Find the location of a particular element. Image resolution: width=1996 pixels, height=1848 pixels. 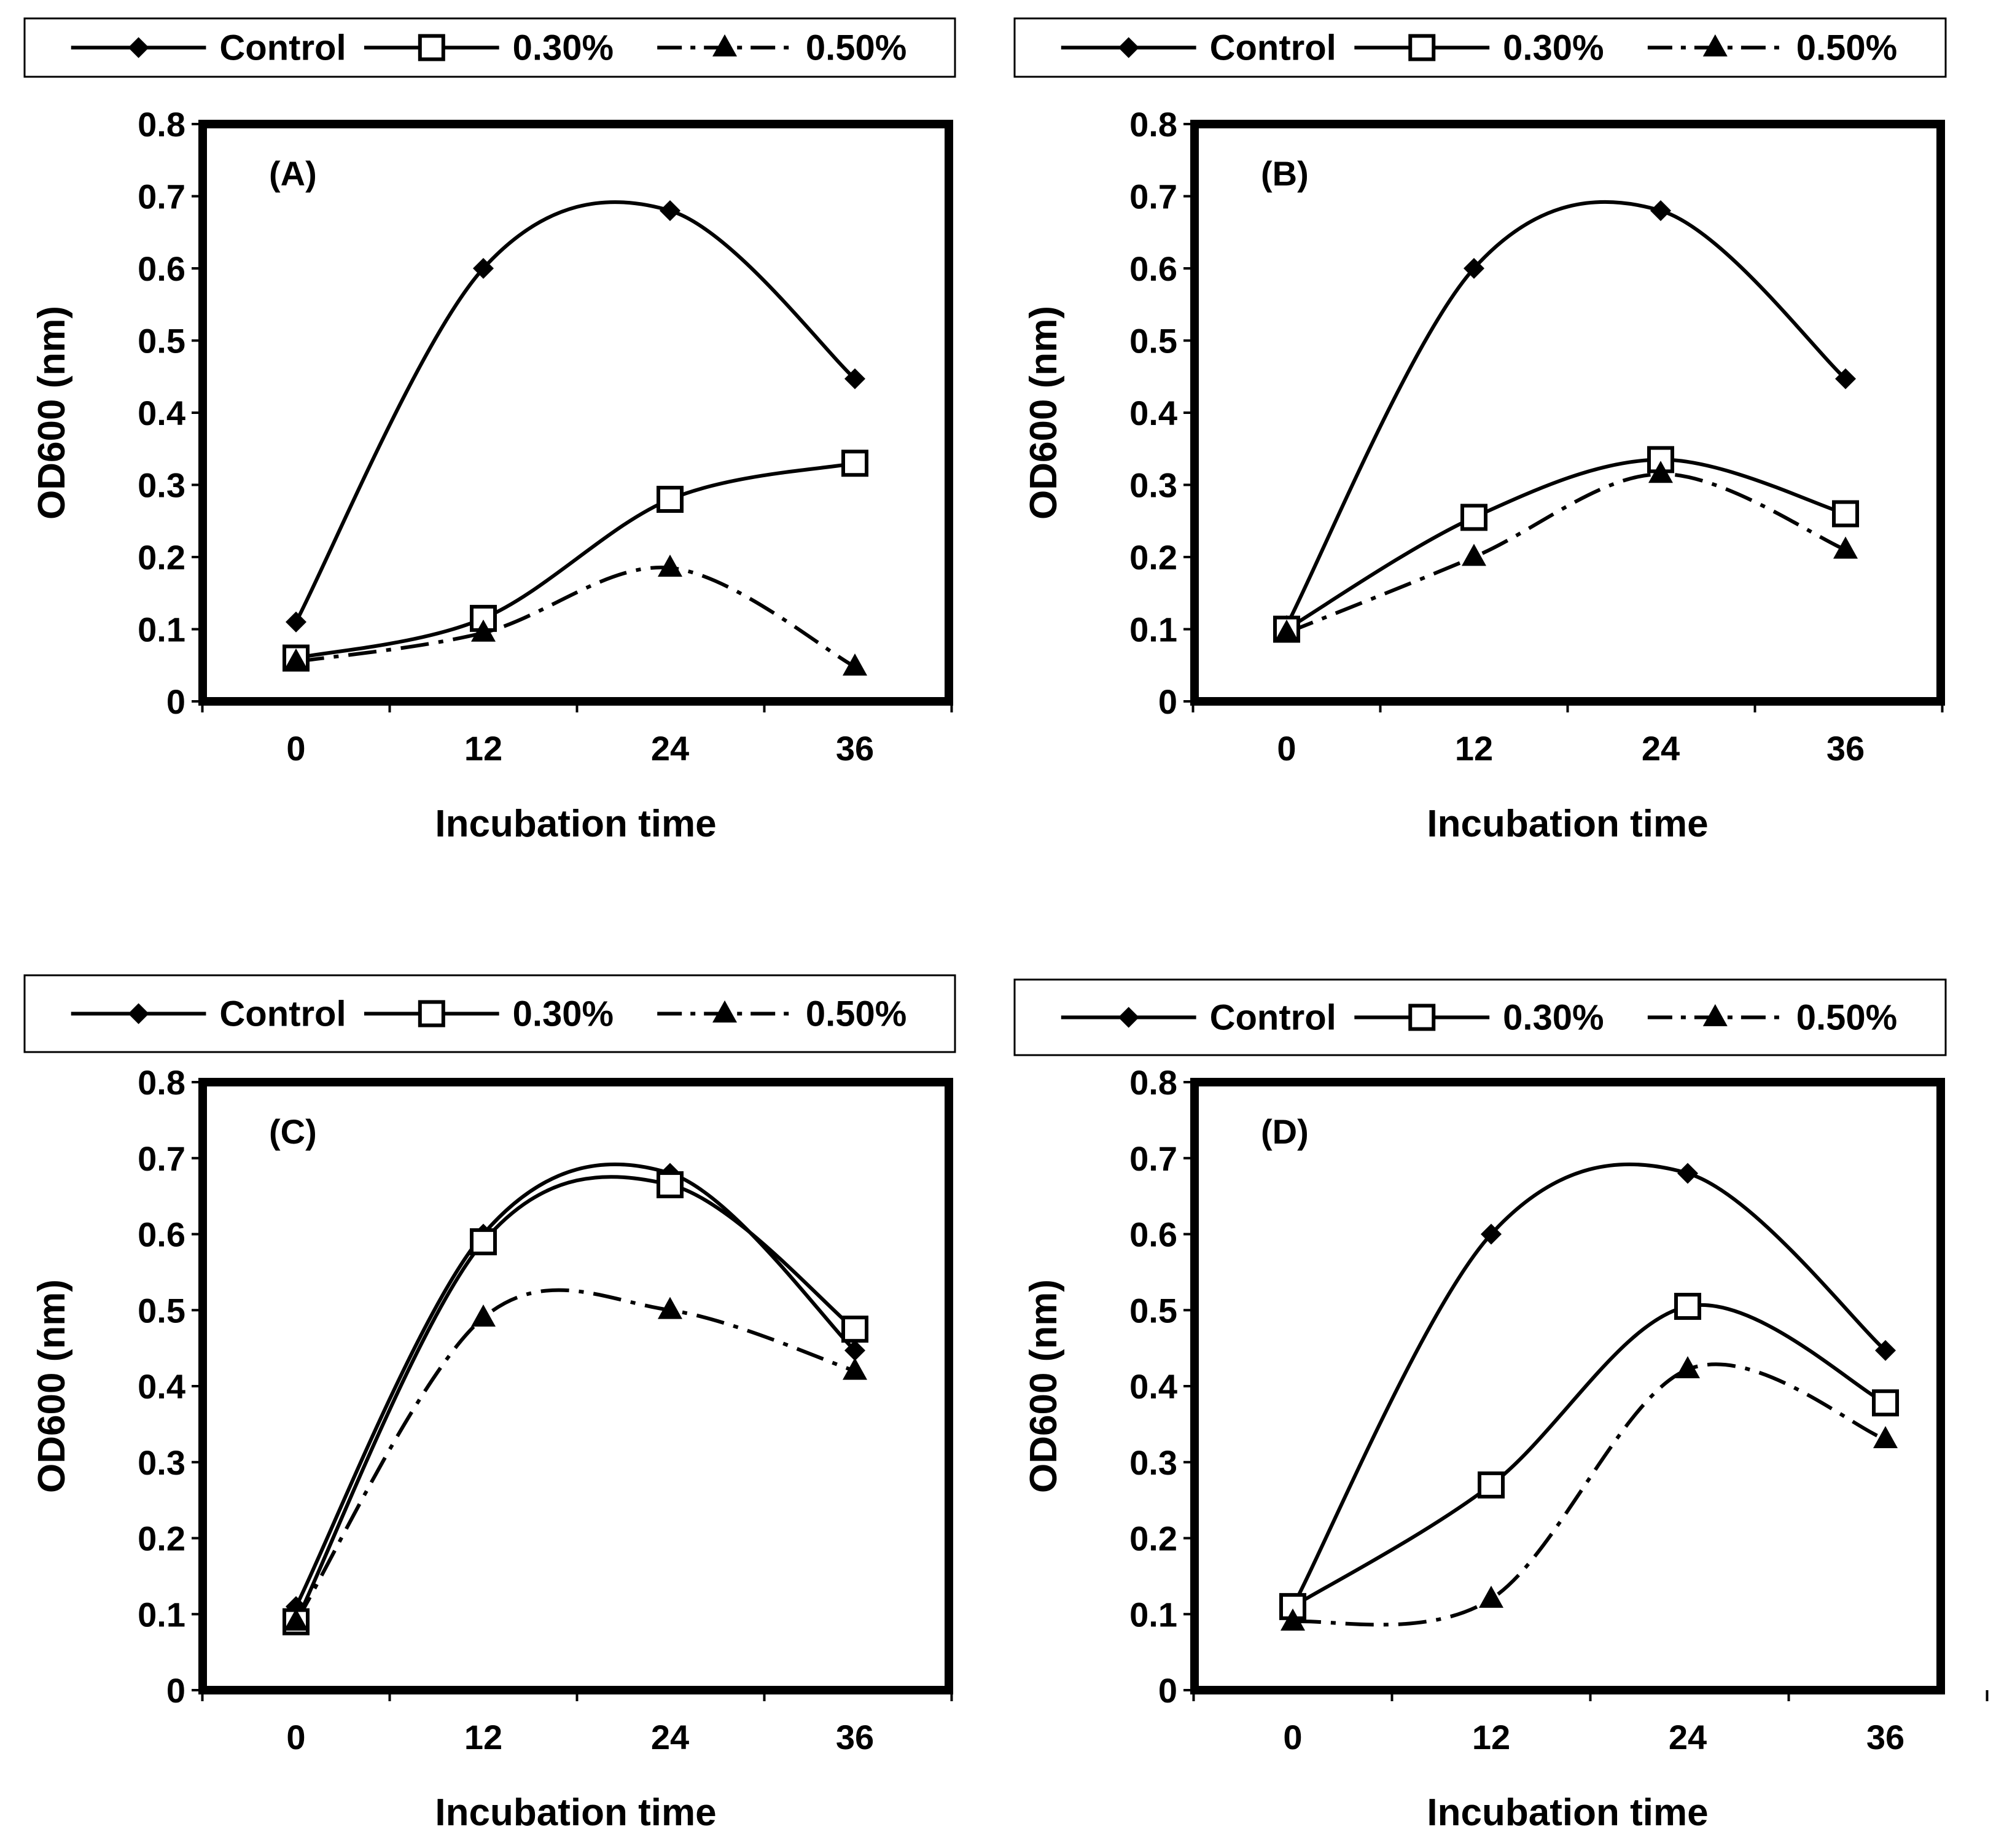

y-tick-label: 0.7 is located at coordinates (161, 196).